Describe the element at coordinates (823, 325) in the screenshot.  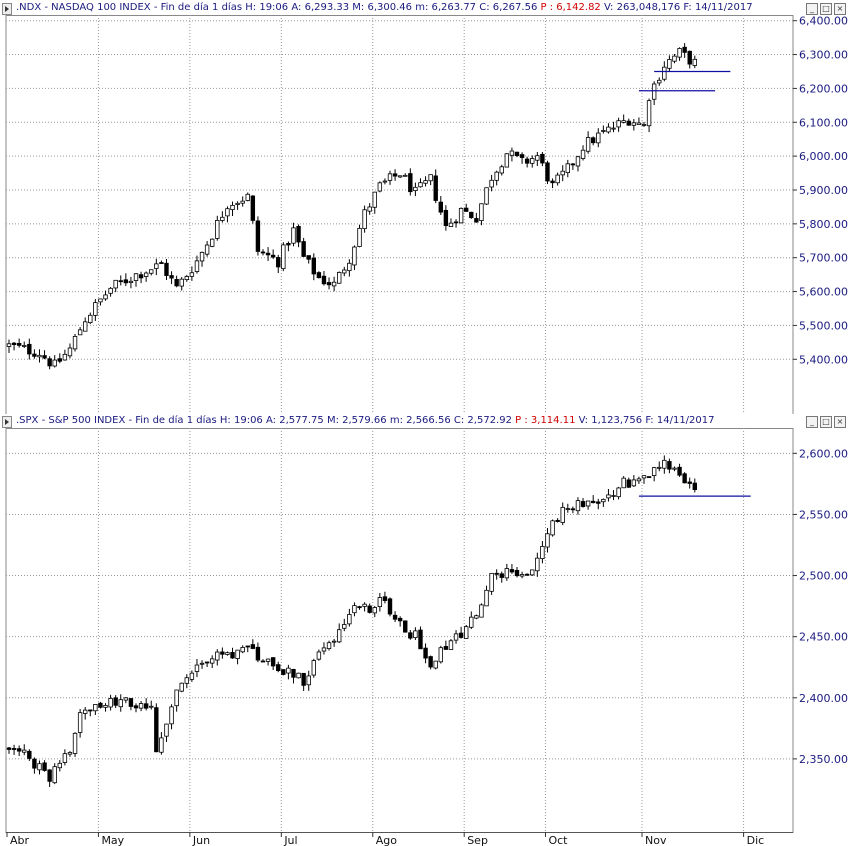
I see `y-tick-label: 5,500.00` at that location.